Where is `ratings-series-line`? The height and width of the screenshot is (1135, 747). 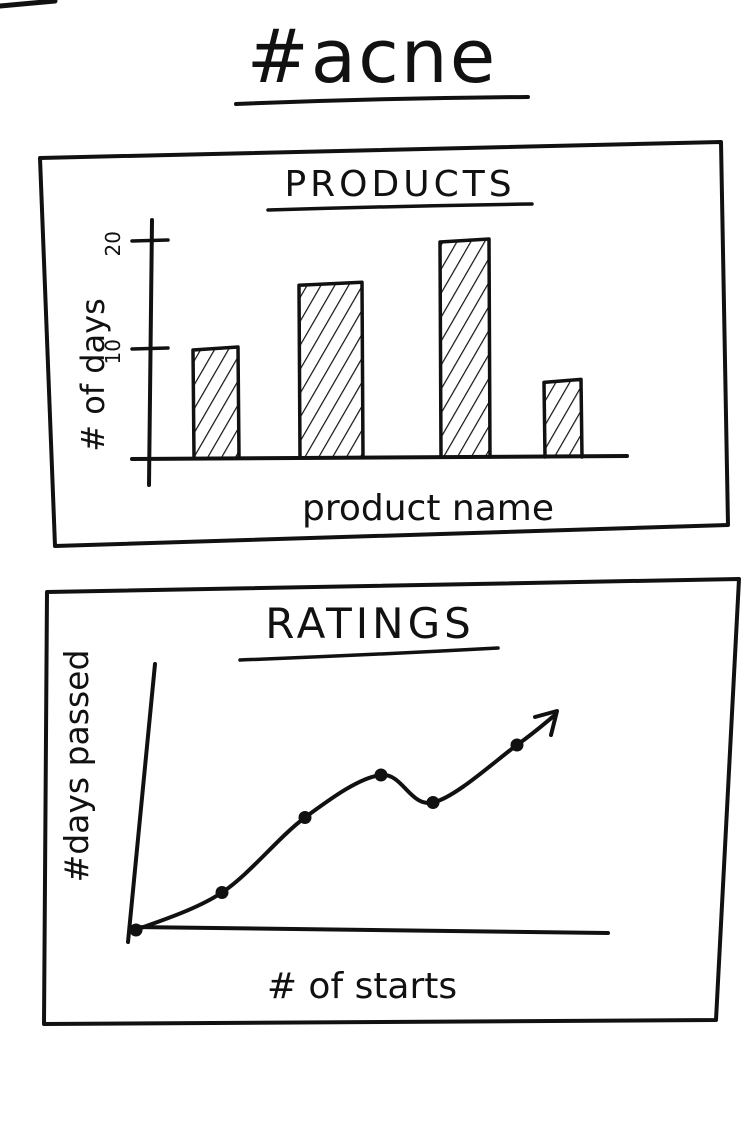
ratings-series-line is located at coordinates (345, 822).